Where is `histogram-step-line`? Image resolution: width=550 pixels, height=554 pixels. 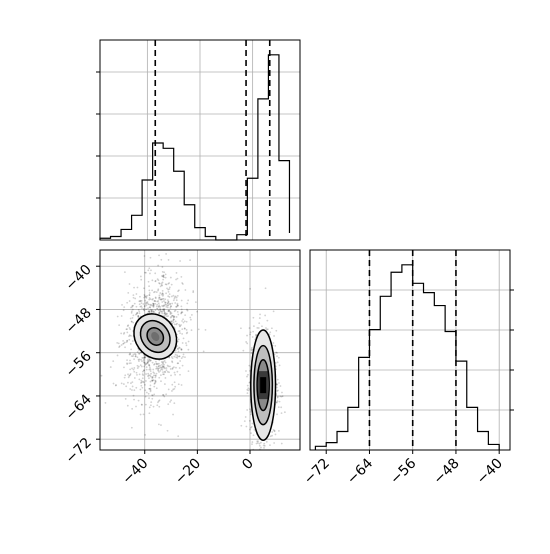
histogram-step-line is located at coordinates (195, 147).